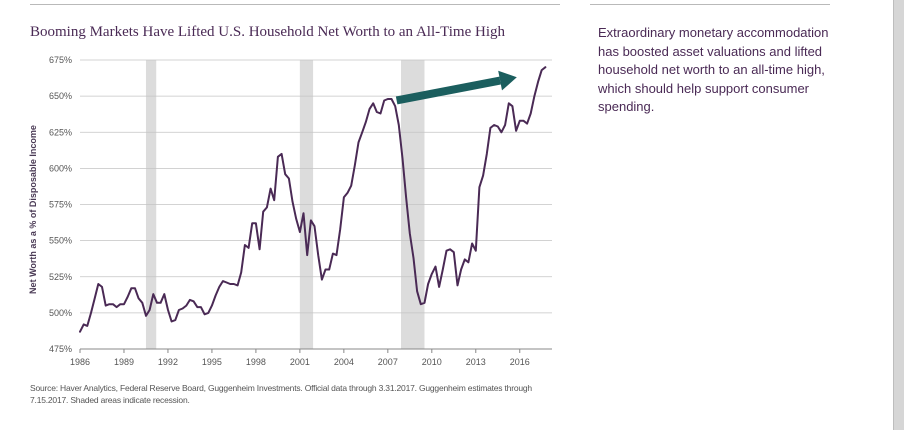 The image size is (904, 430). What do you see at coordinates (448, 90) in the screenshot?
I see `arrow-shaft` at bounding box center [448, 90].